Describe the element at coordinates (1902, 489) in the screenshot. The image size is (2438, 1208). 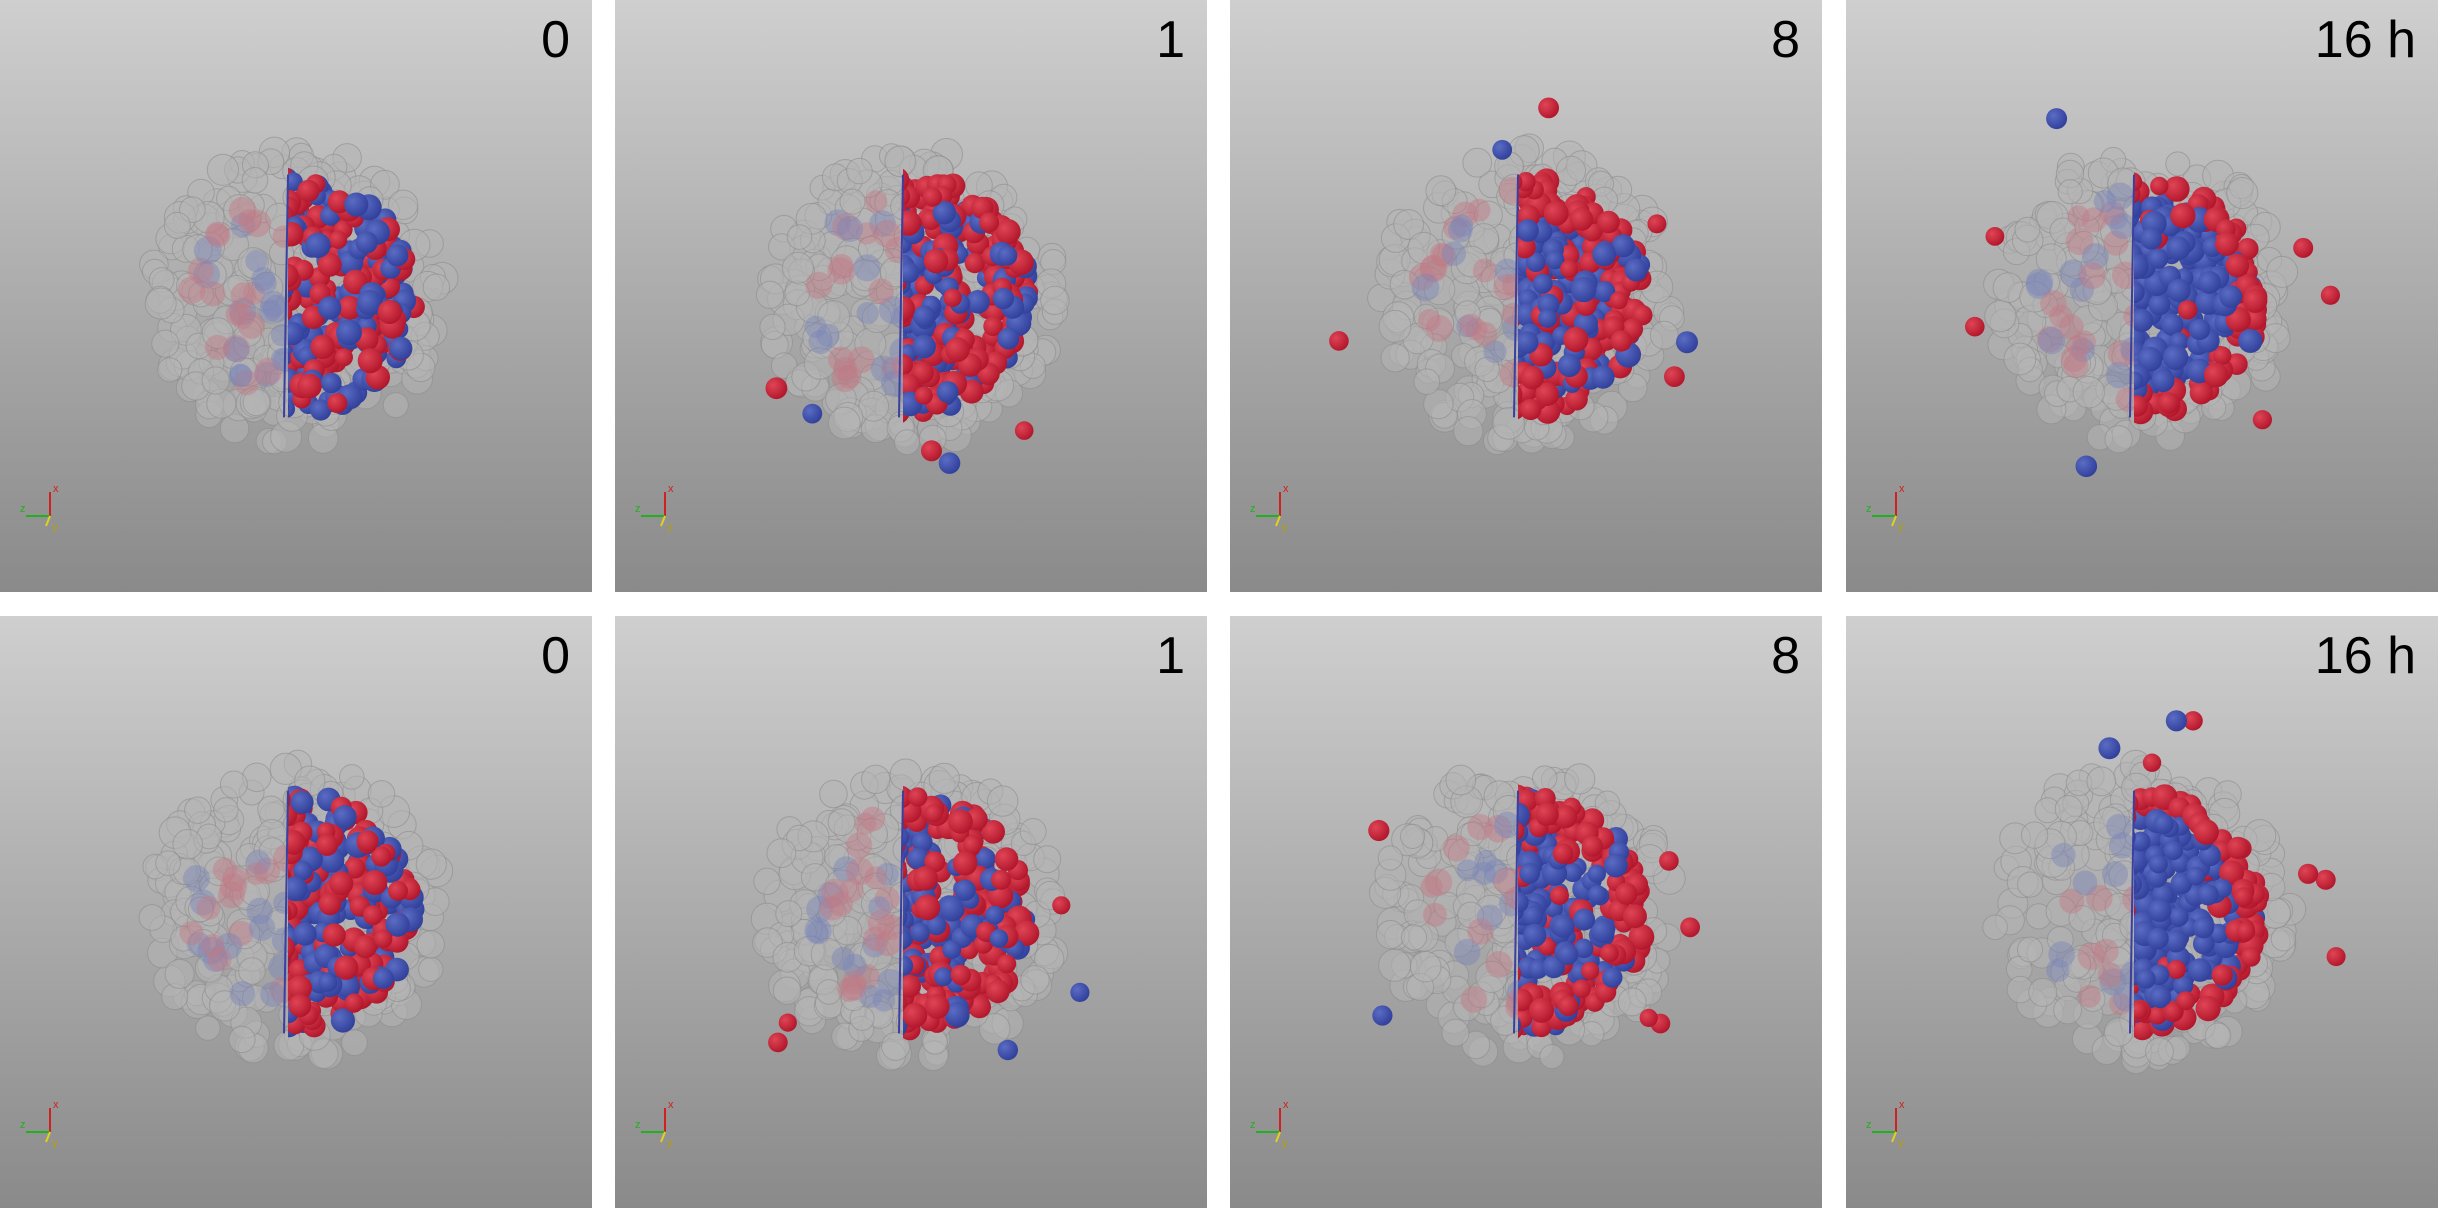
I see `axis-x-label: x` at that location.